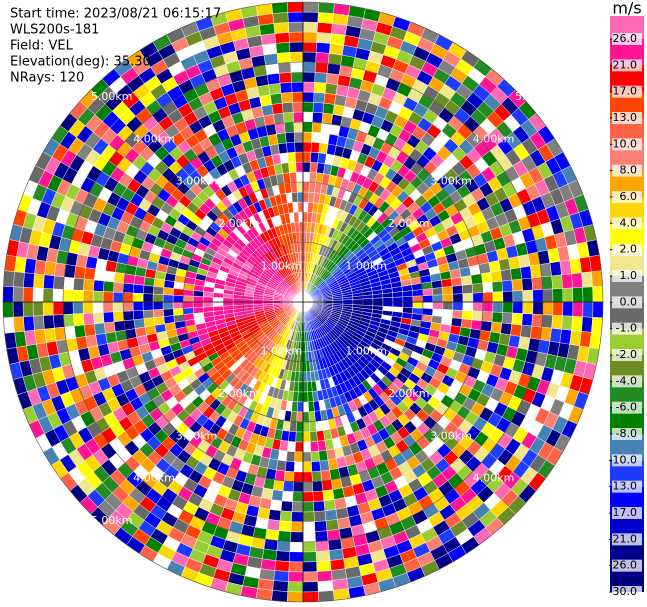  What do you see at coordinates (366, 266) in the screenshot?
I see `ring-label: 1.00km` at bounding box center [366, 266].